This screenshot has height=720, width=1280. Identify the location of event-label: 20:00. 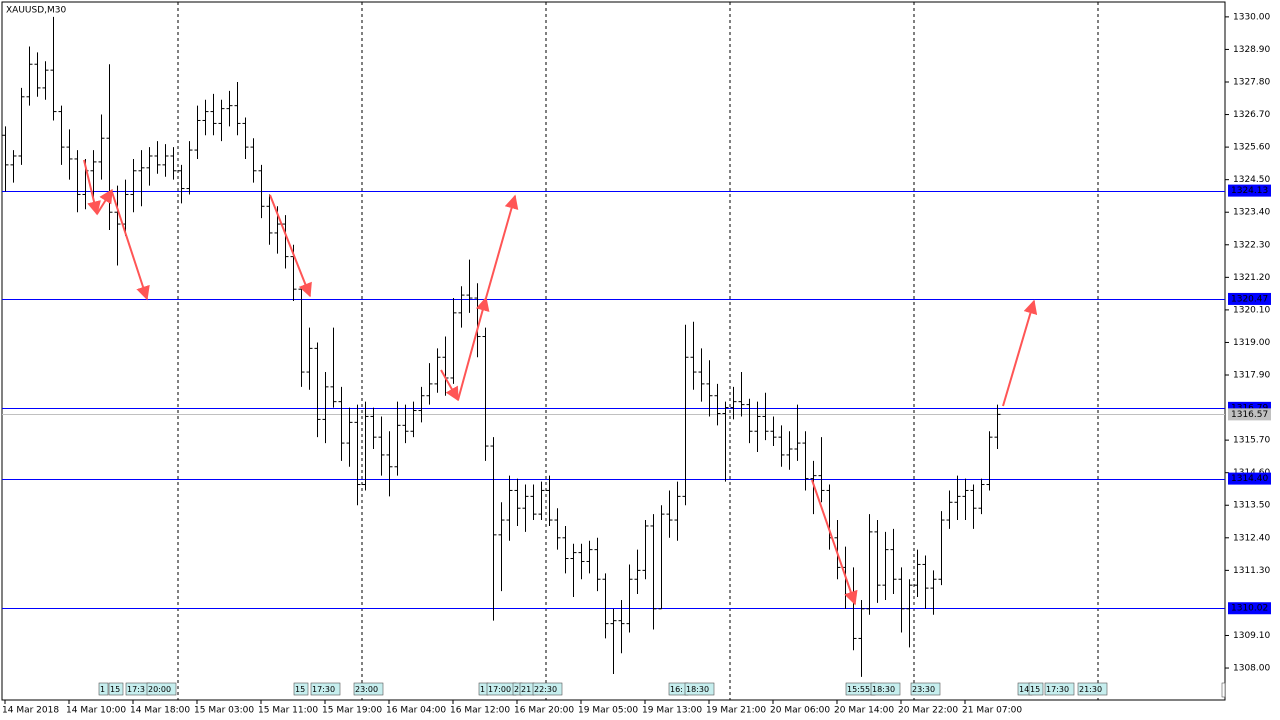
(159, 689).